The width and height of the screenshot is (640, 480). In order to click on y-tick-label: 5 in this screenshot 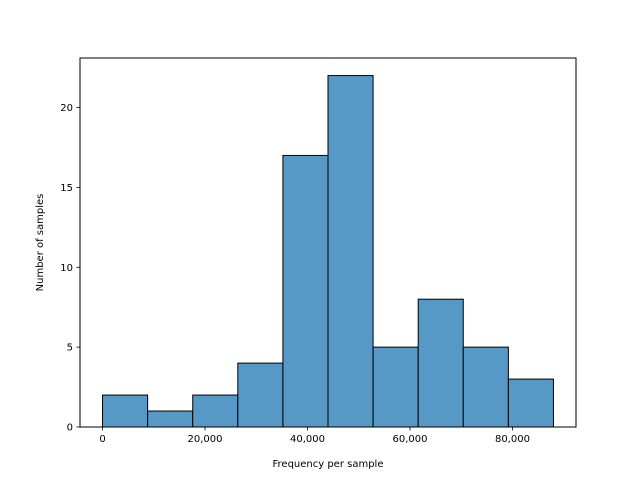, I will do `click(70, 348)`.